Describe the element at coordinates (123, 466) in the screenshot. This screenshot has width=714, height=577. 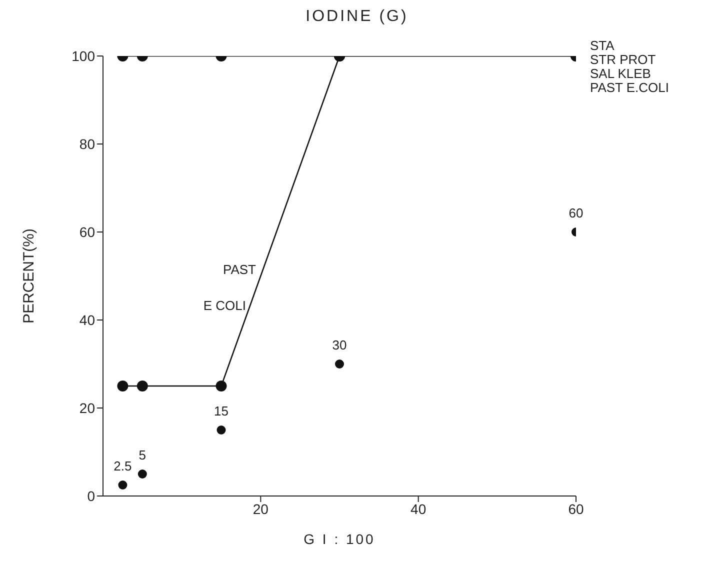
I see `data-label: 2.5` at that location.